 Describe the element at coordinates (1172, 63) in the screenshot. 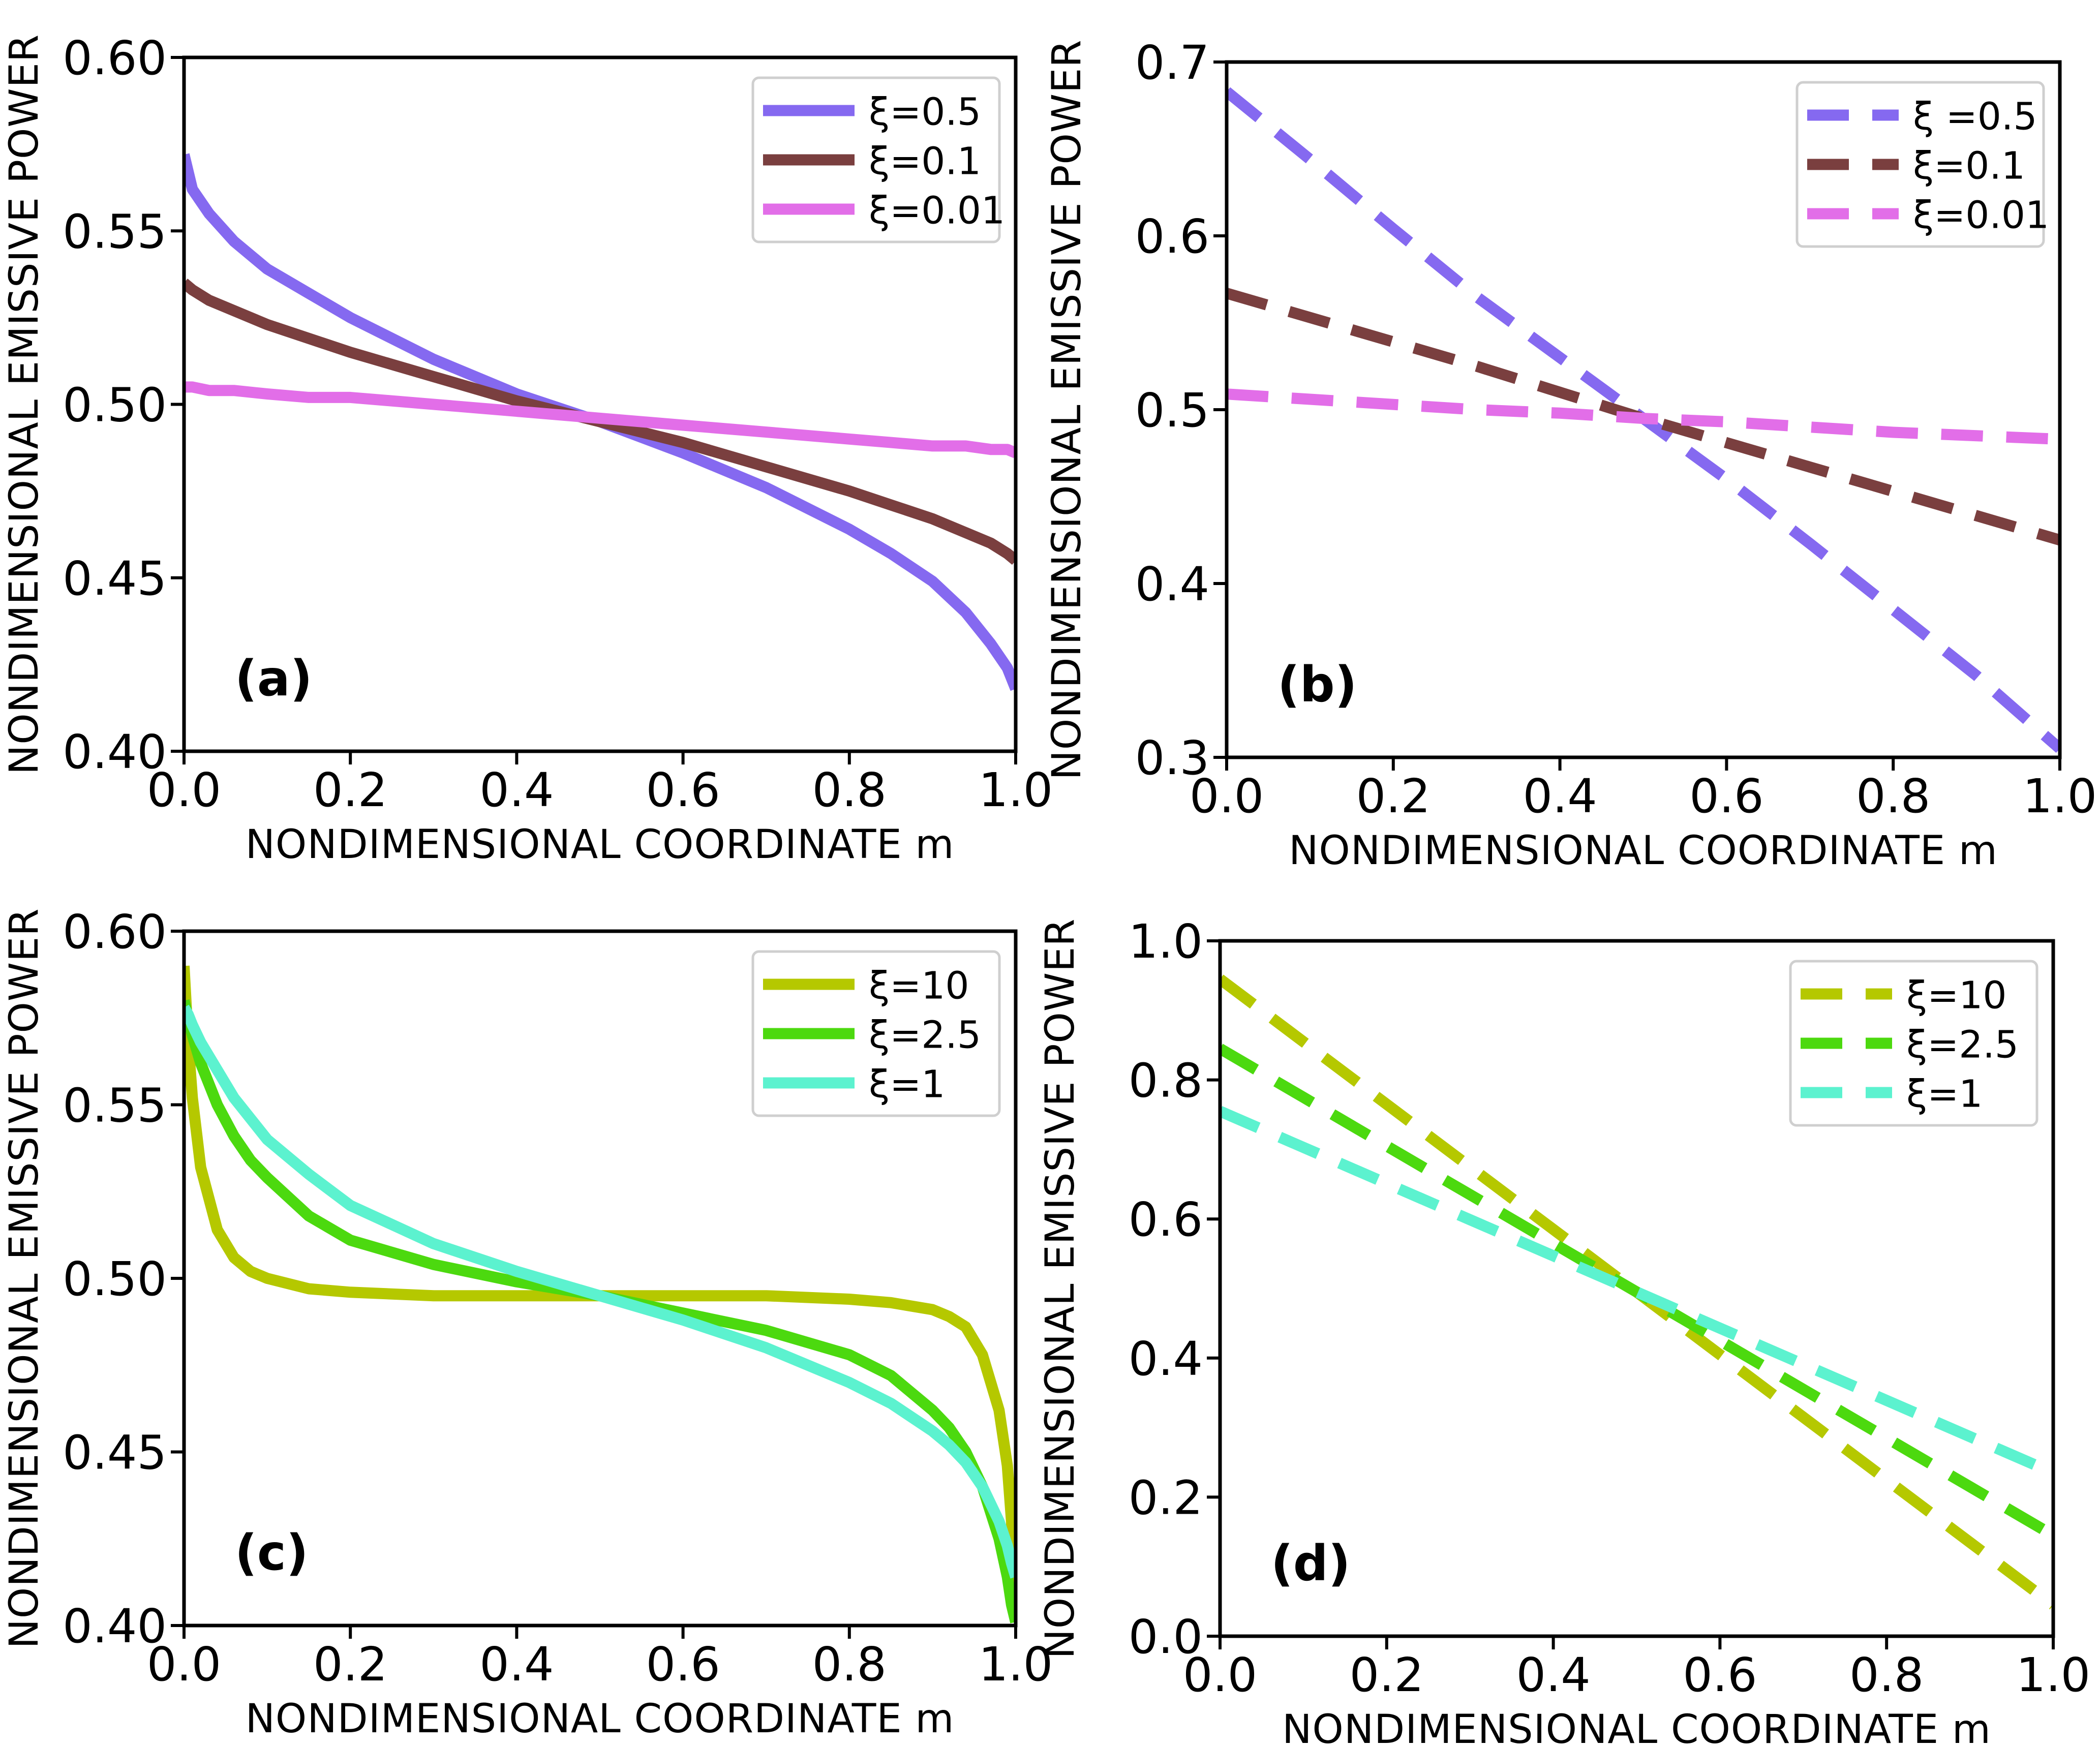

I see `y-tick-label: 0.7` at that location.